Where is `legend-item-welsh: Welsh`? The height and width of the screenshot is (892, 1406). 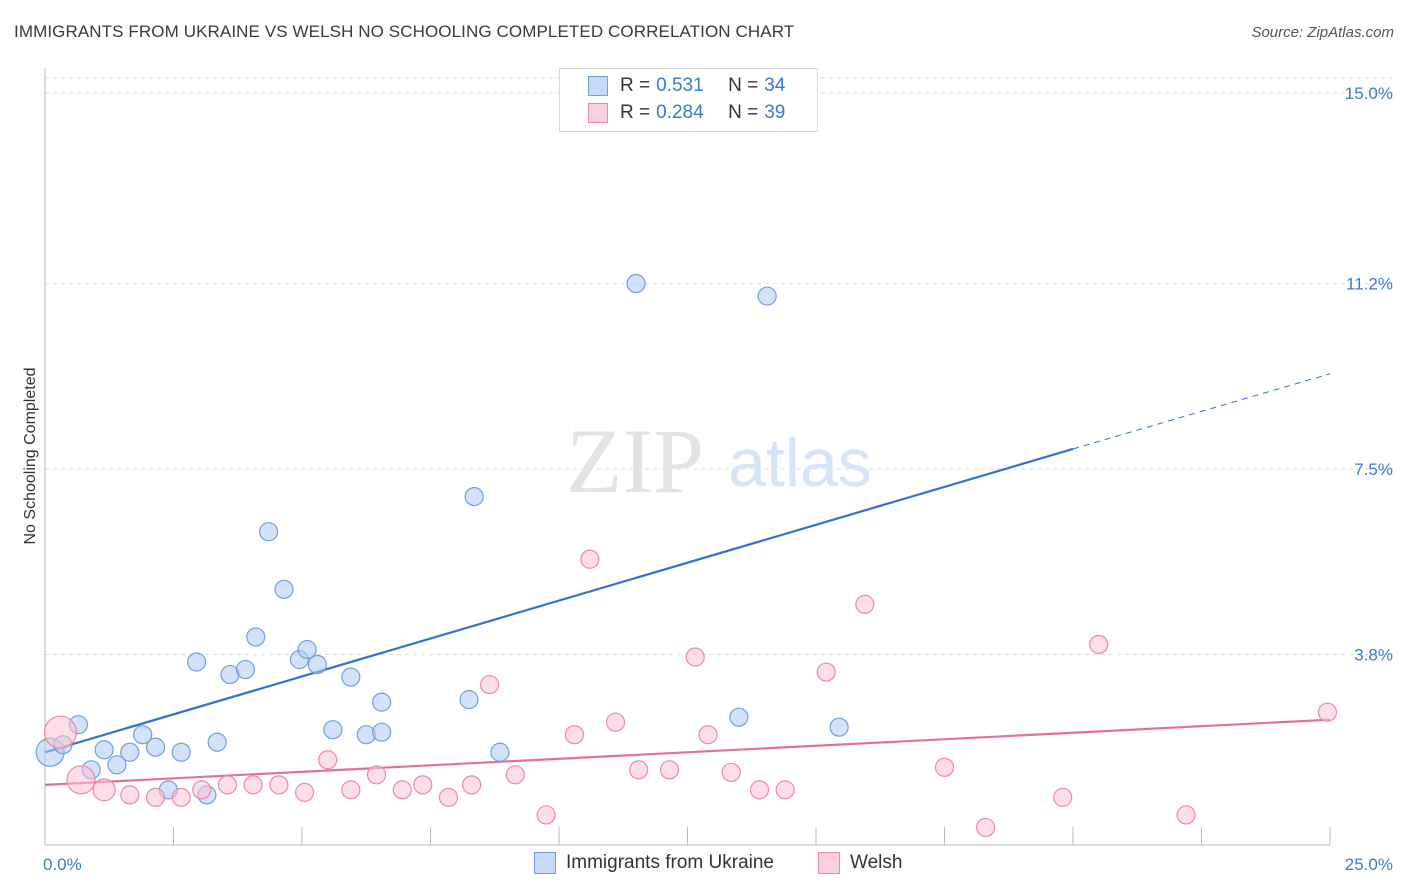
legend-item-welsh: Welsh is located at coordinates (860, 863).